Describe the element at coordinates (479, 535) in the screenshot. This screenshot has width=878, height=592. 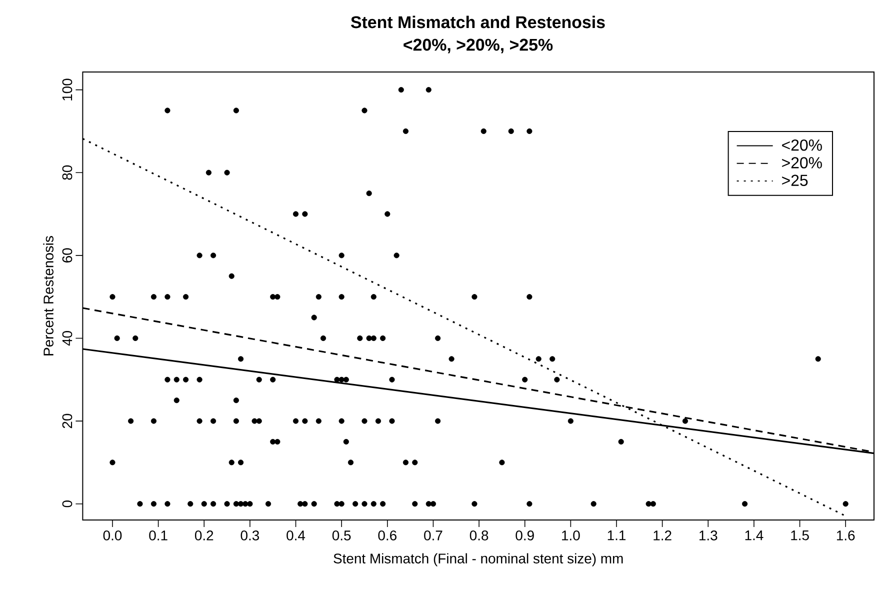
I see `x-tick-label: 0.8` at that location.